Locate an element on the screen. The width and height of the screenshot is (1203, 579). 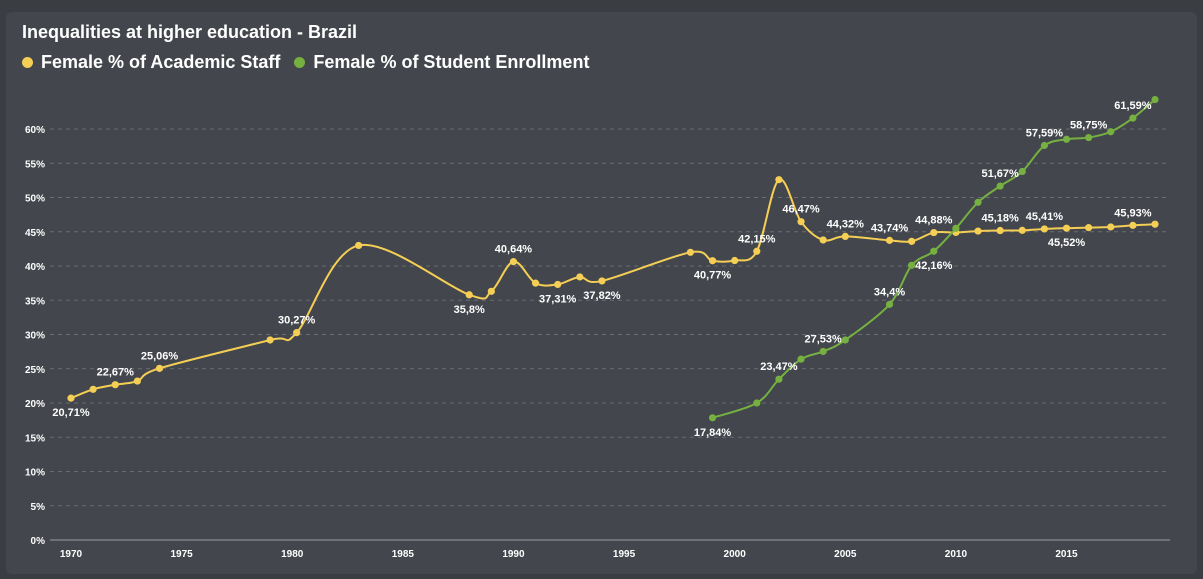
y-tick-label: 35% is located at coordinates (35, 301).